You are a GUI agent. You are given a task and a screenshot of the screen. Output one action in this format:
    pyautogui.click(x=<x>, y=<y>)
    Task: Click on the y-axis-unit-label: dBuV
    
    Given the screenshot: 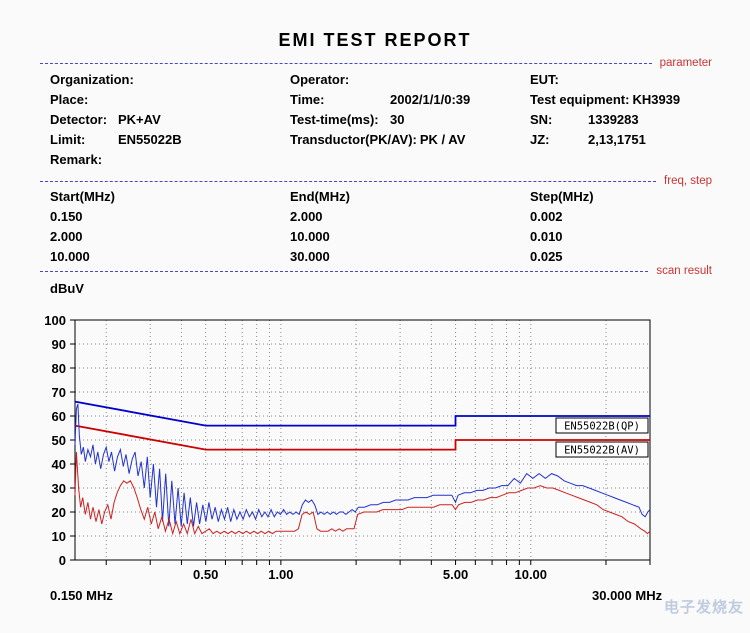 What is the action you would take?
    pyautogui.click(x=67, y=288)
    